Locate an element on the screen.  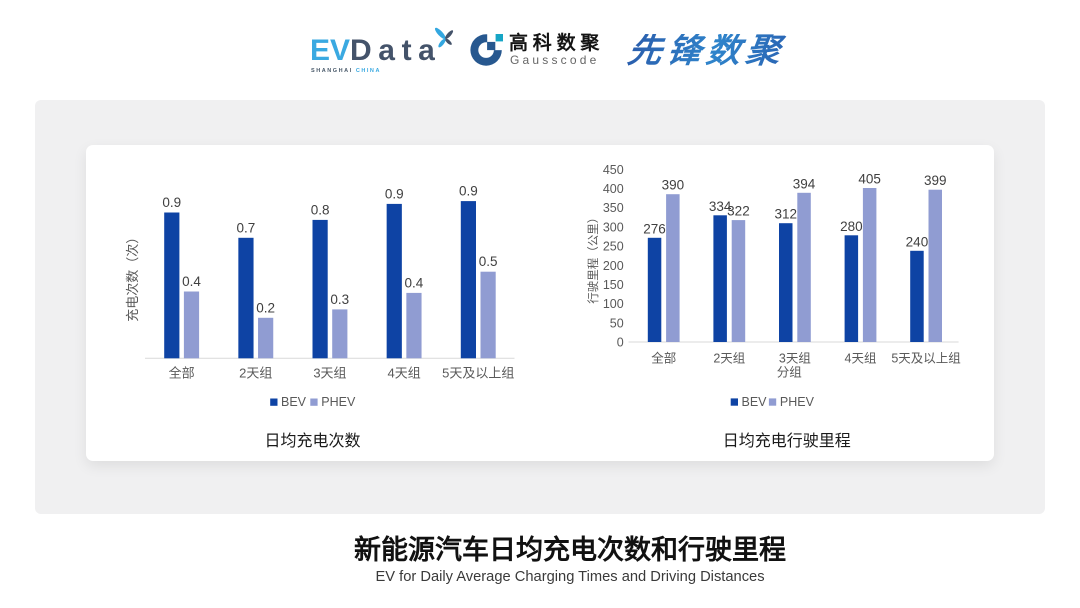
svg-text: 250 is located at coordinates (613, 247).